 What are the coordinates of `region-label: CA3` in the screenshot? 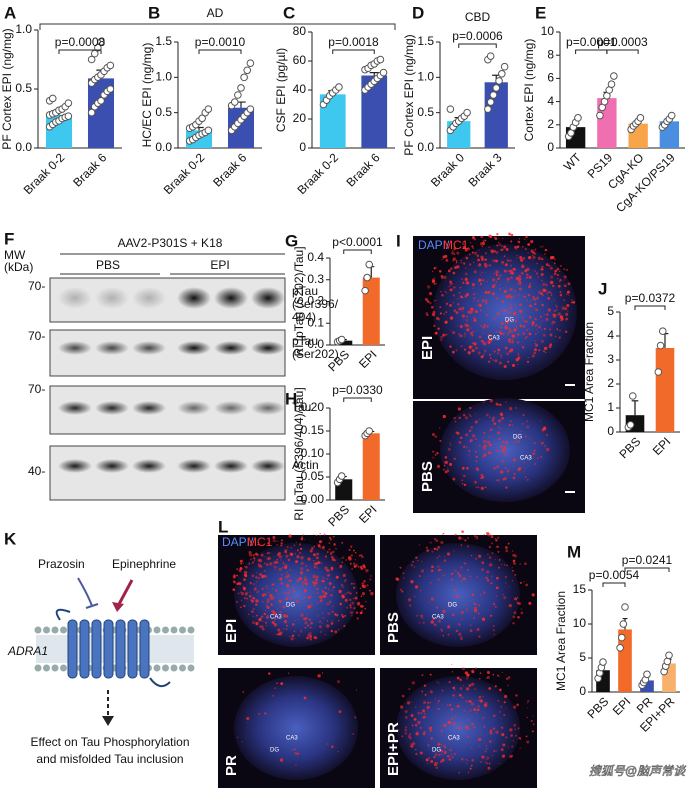 It's located at (526, 459).